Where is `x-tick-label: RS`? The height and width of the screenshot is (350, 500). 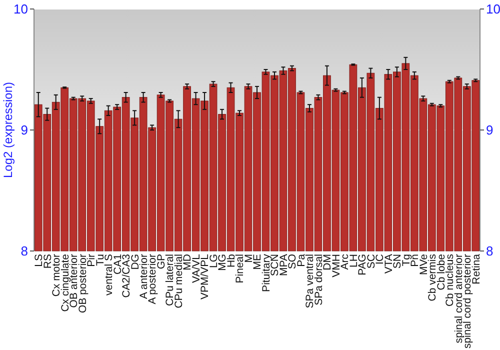
x-tick-label: RS is located at coordinates (48, 261).